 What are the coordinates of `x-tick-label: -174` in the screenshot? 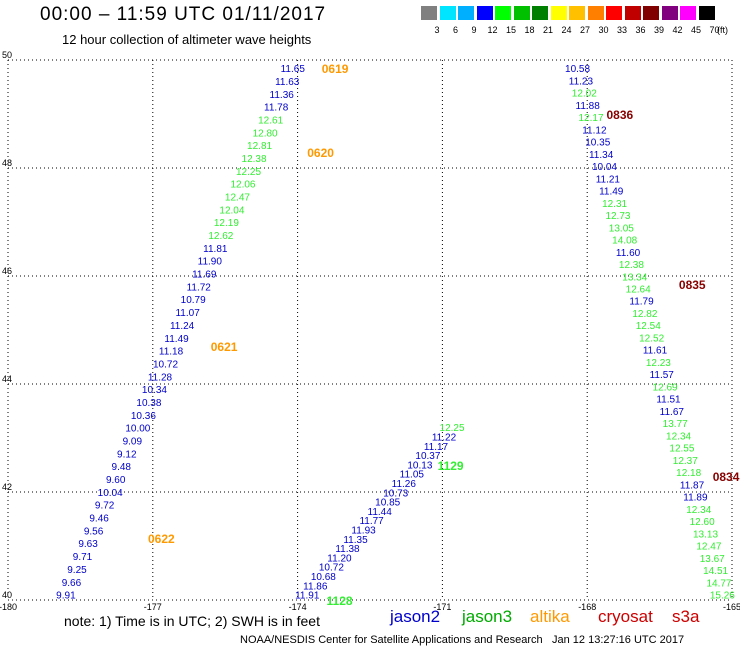 It's located at (298, 607).